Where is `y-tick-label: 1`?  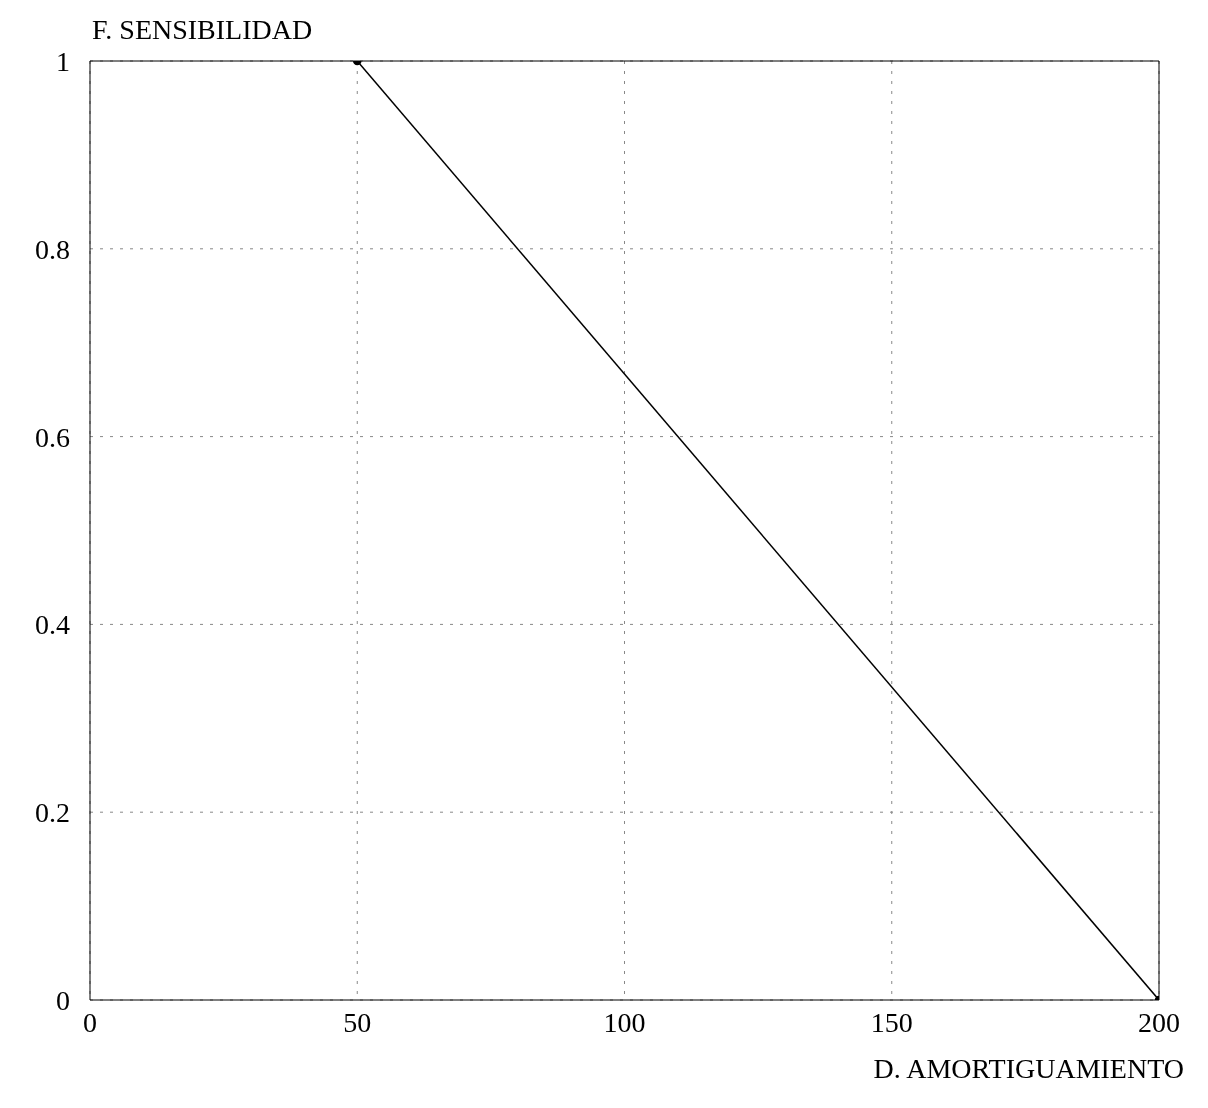 y-tick-label: 1 is located at coordinates (63, 61).